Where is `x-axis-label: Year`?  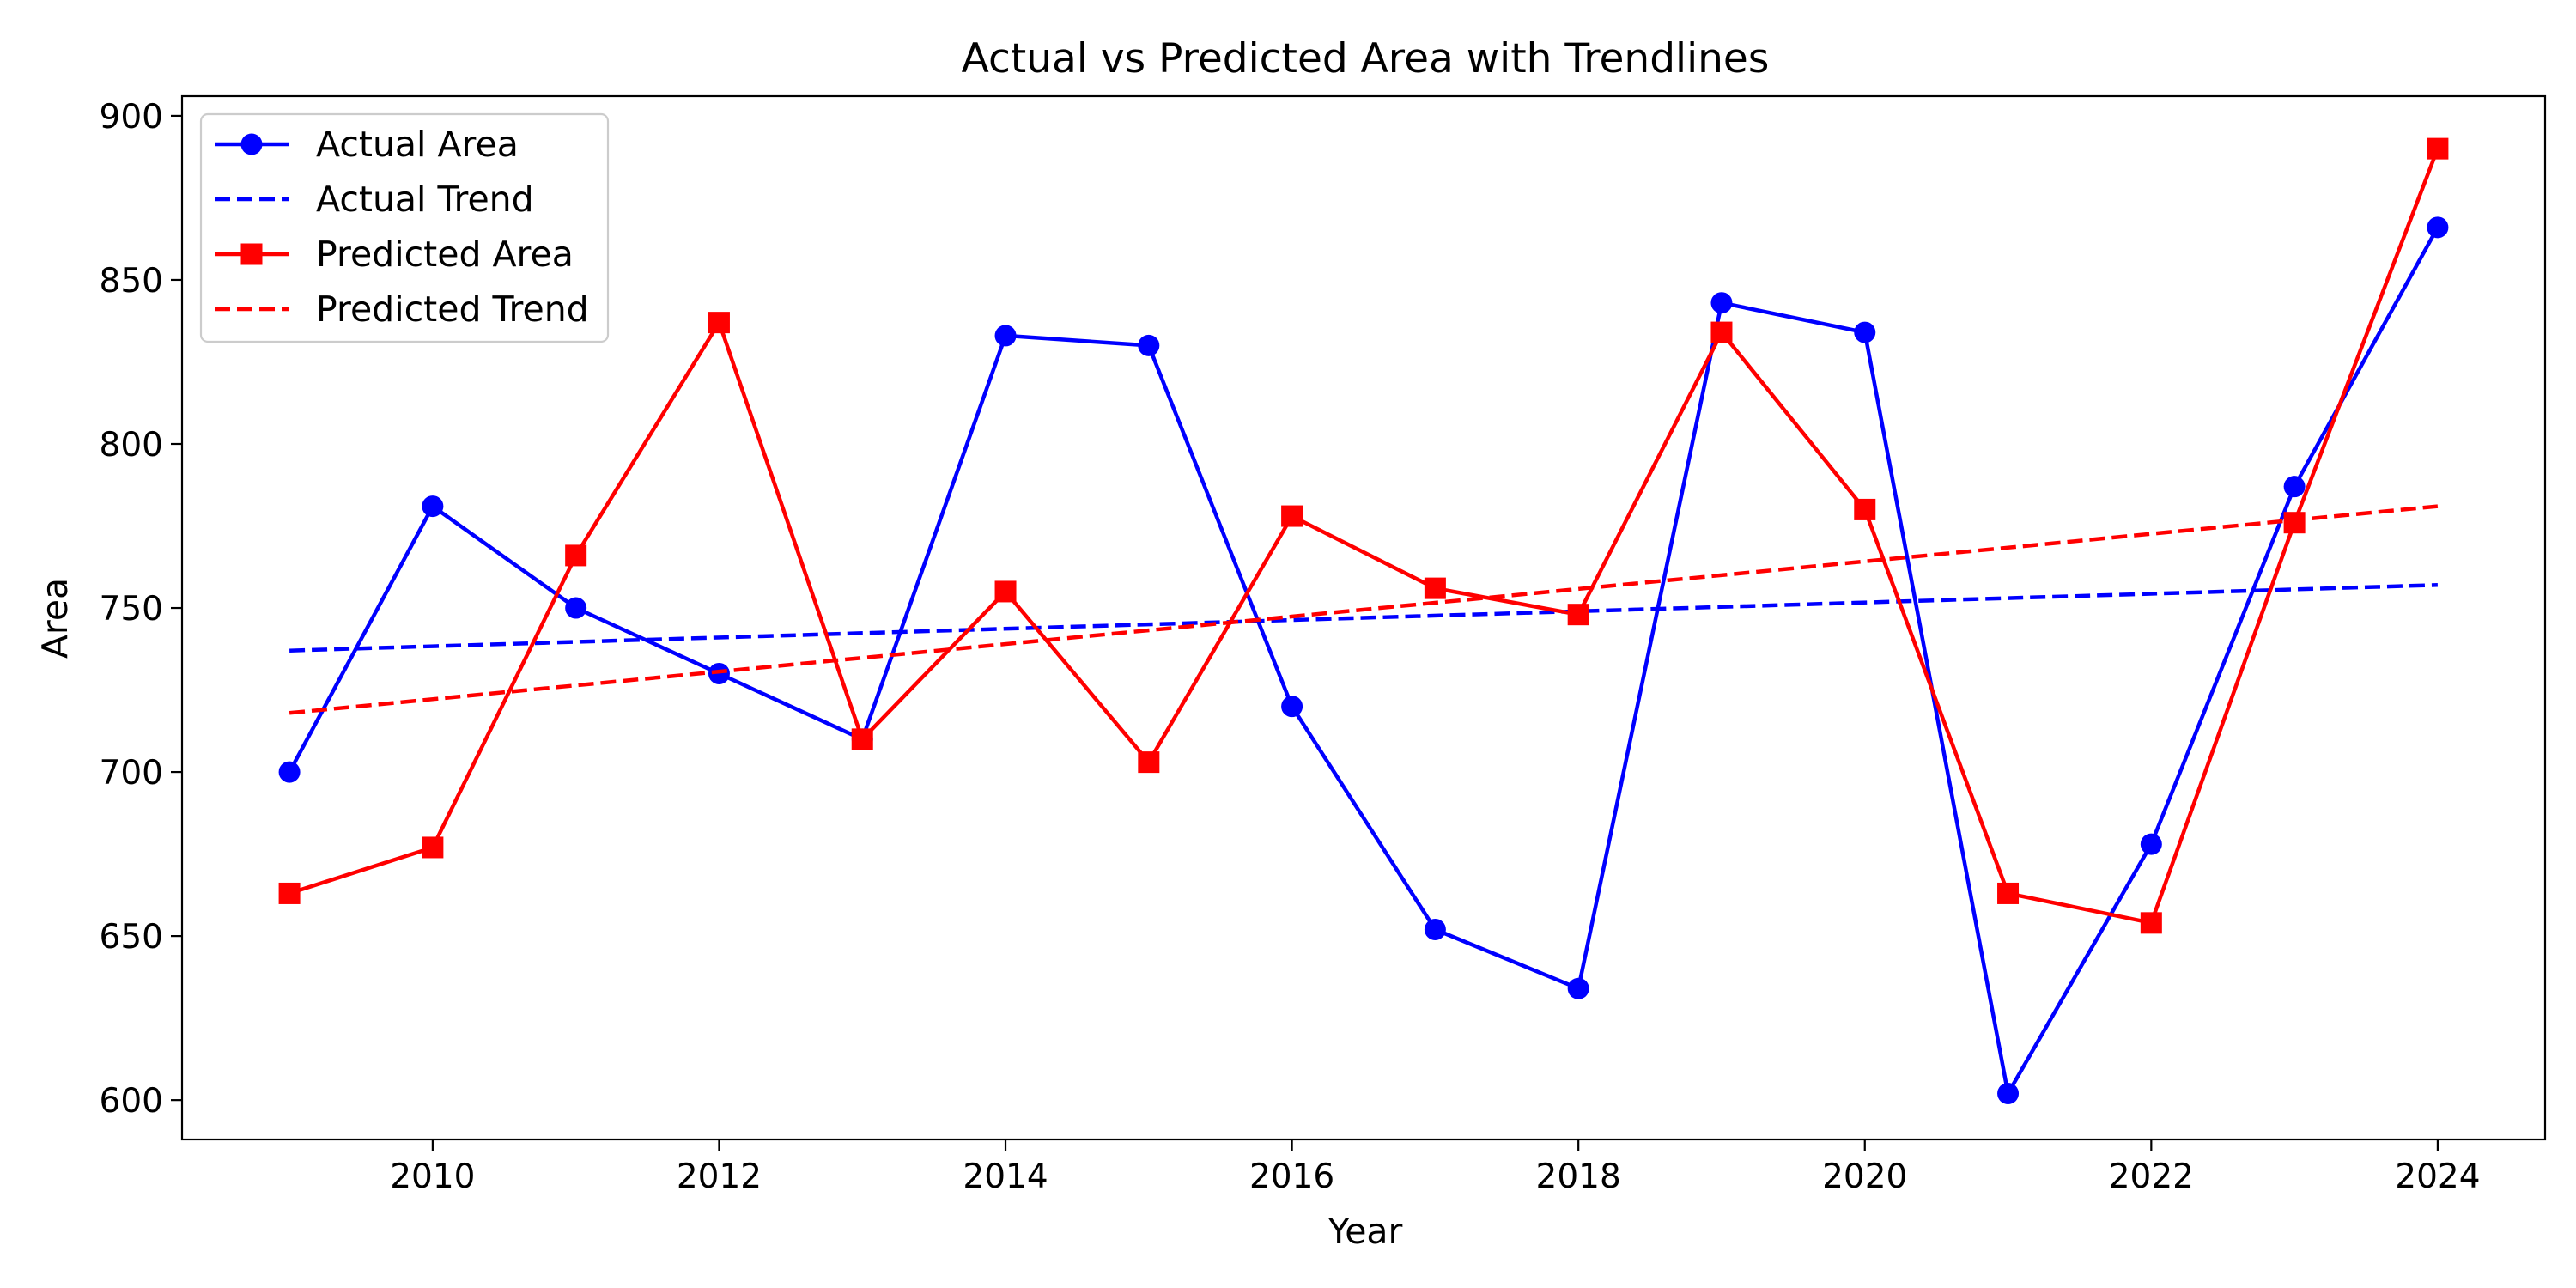
x-axis-label: Year is located at coordinates (1365, 1232).